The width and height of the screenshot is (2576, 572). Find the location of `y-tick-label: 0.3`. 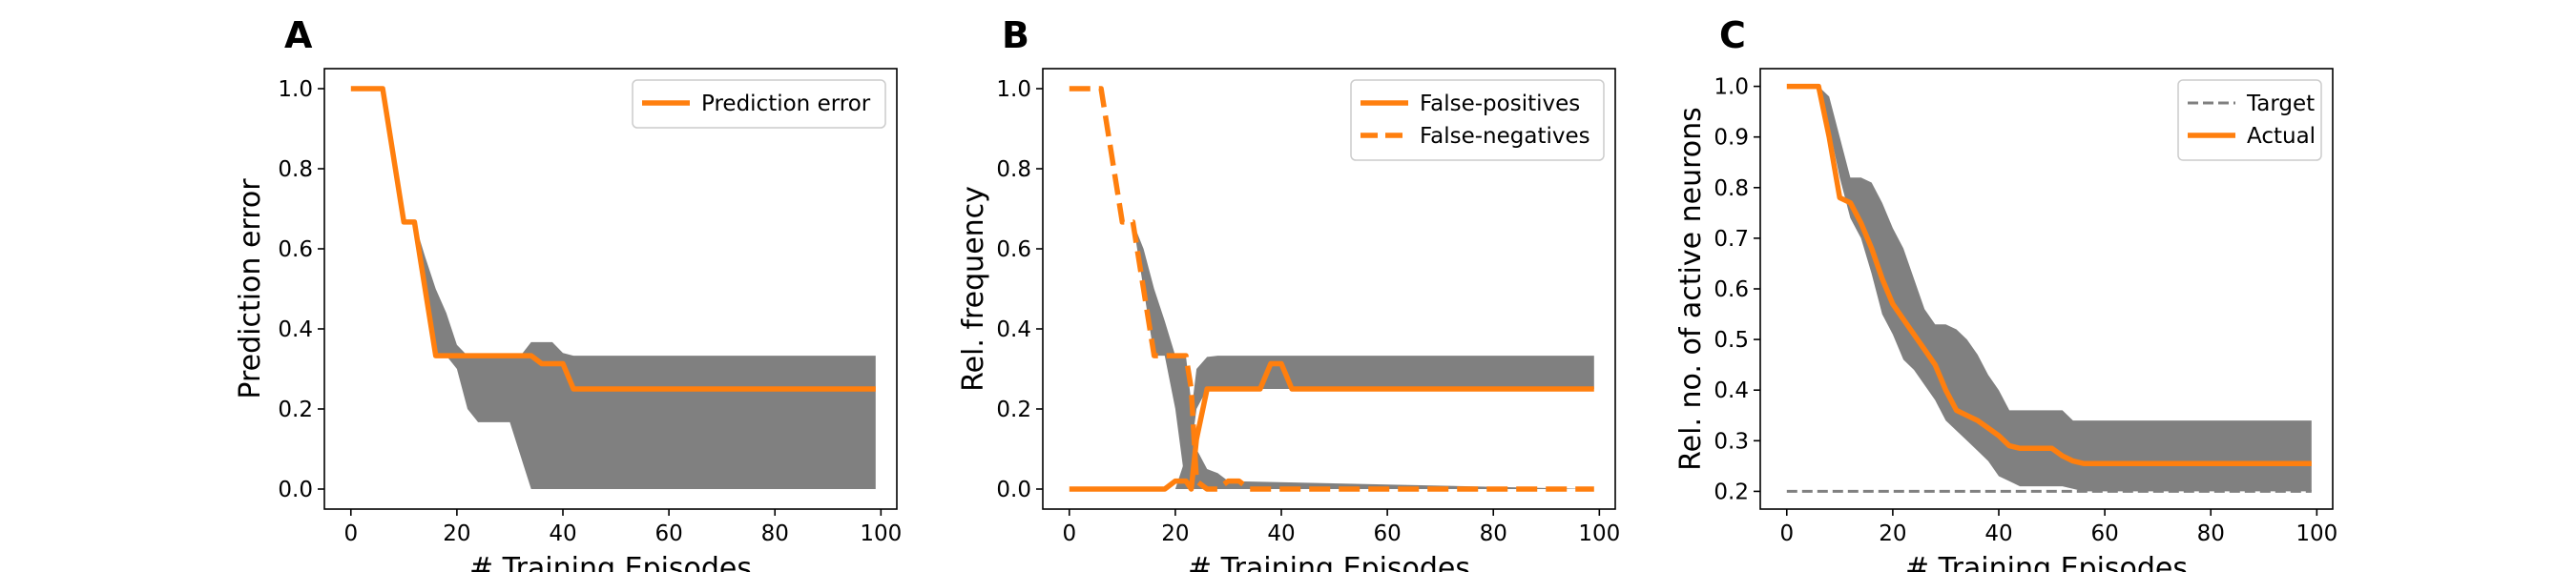

y-tick-label: 0.3 is located at coordinates (1731, 441).